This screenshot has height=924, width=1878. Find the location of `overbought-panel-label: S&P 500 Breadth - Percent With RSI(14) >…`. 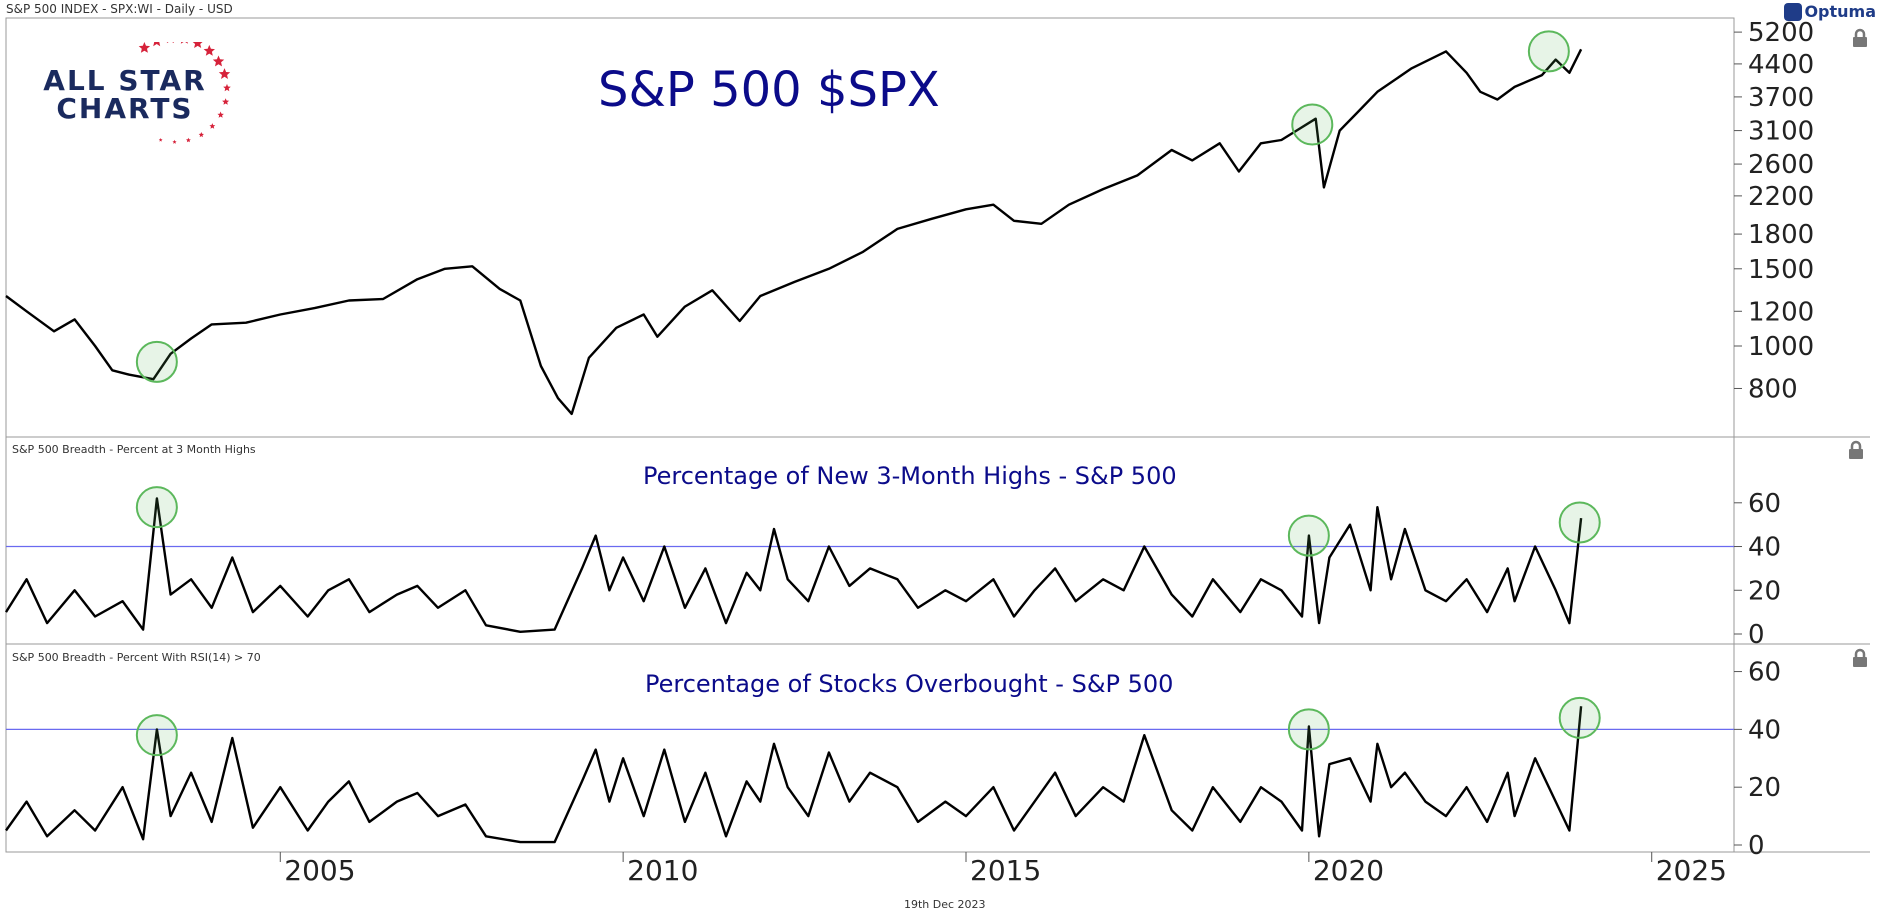

overbought-panel-label: S&P 500 Breadth - Percent With RSI(14) >… is located at coordinates (136, 657).